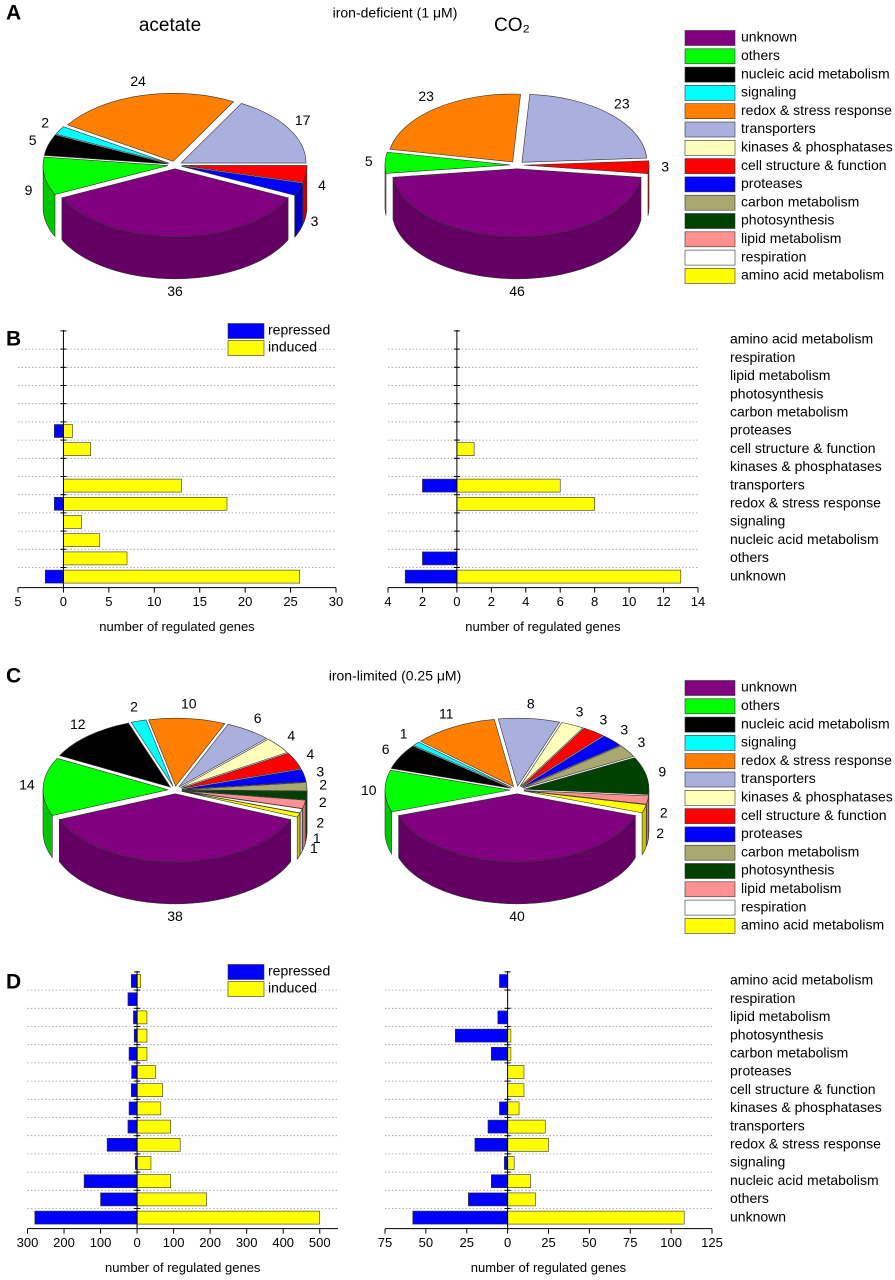  What do you see at coordinates (560, 601) in the screenshot?
I see `x-tick-label: 6` at bounding box center [560, 601].